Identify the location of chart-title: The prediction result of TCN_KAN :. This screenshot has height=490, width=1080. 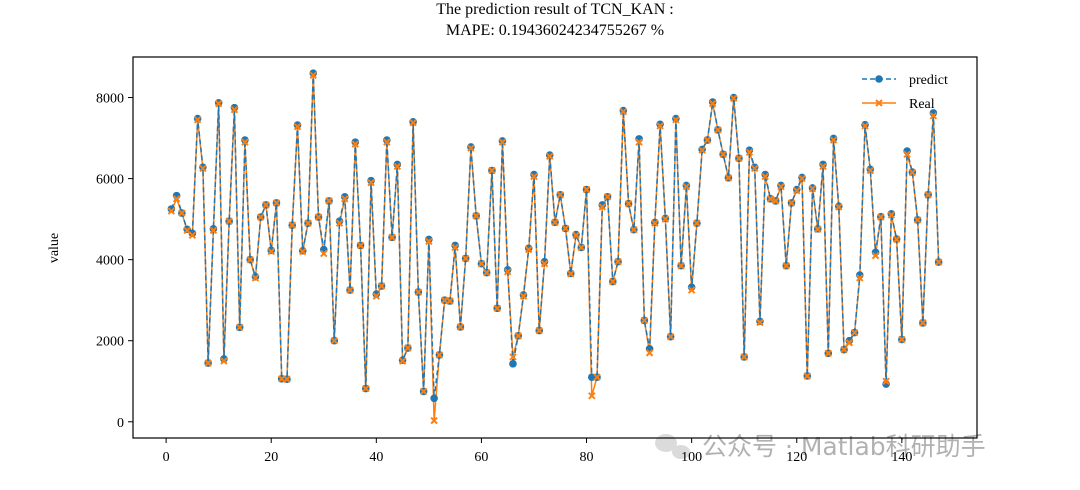
(554, 9).